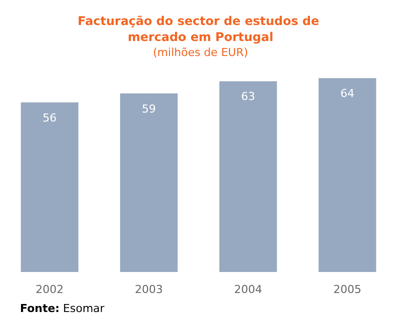 The height and width of the screenshot is (331, 401). Describe the element at coordinates (148, 289) in the screenshot. I see `x-tick-label: 2003` at that location.